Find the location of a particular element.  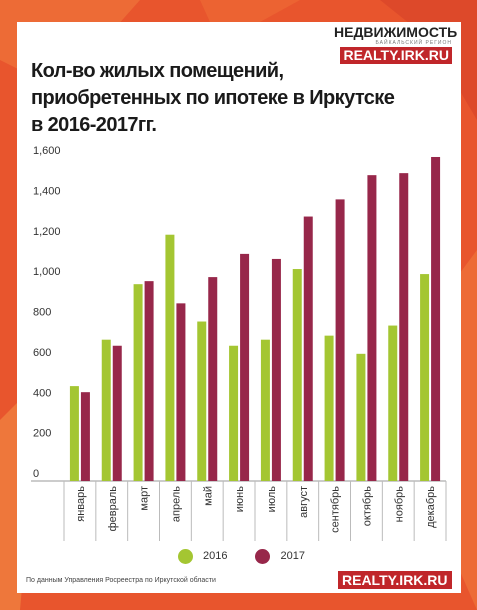

bar-2017-февраль is located at coordinates (117, 413).